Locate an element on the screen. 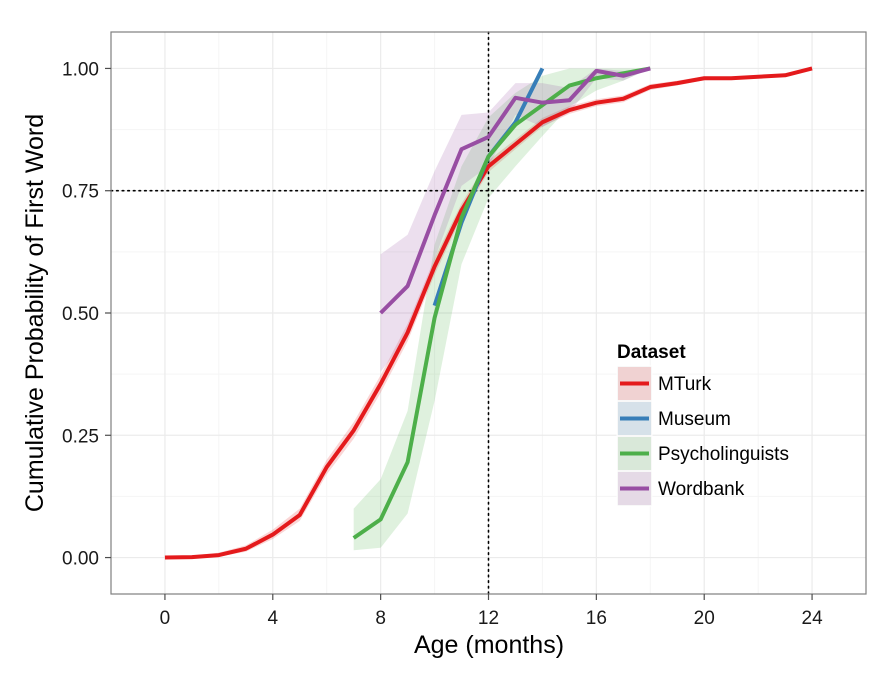 Image resolution: width=886 pixels, height=680 pixels. y-tick-label: 0.00 is located at coordinates (80, 559).